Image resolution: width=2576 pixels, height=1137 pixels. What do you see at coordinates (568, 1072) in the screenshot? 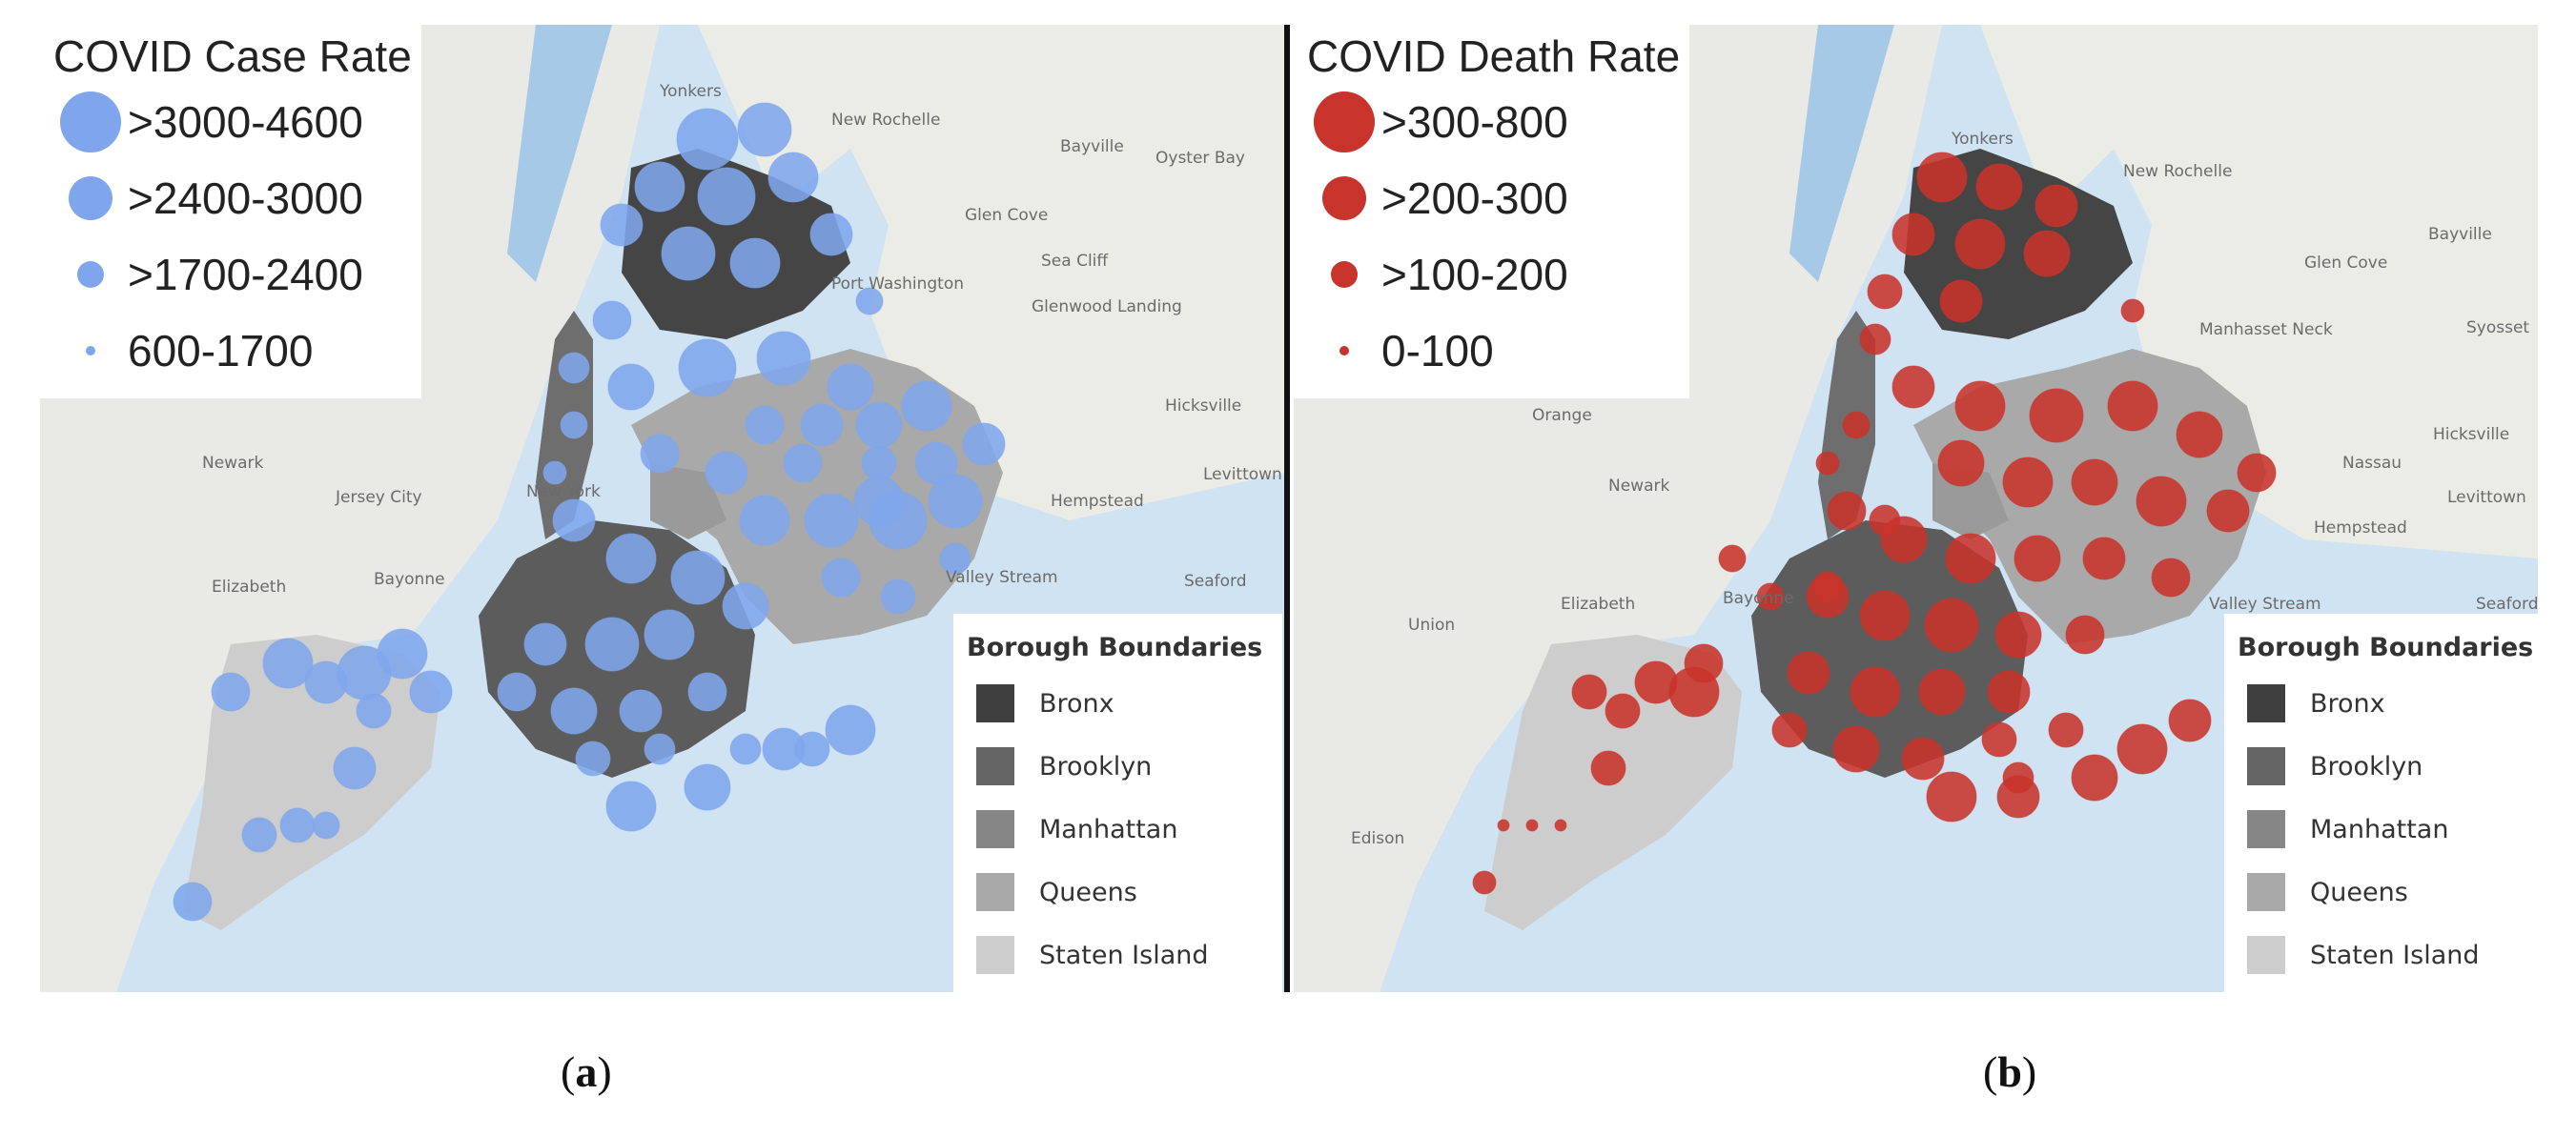
I see `caption-open-paren: (` at bounding box center [568, 1072].